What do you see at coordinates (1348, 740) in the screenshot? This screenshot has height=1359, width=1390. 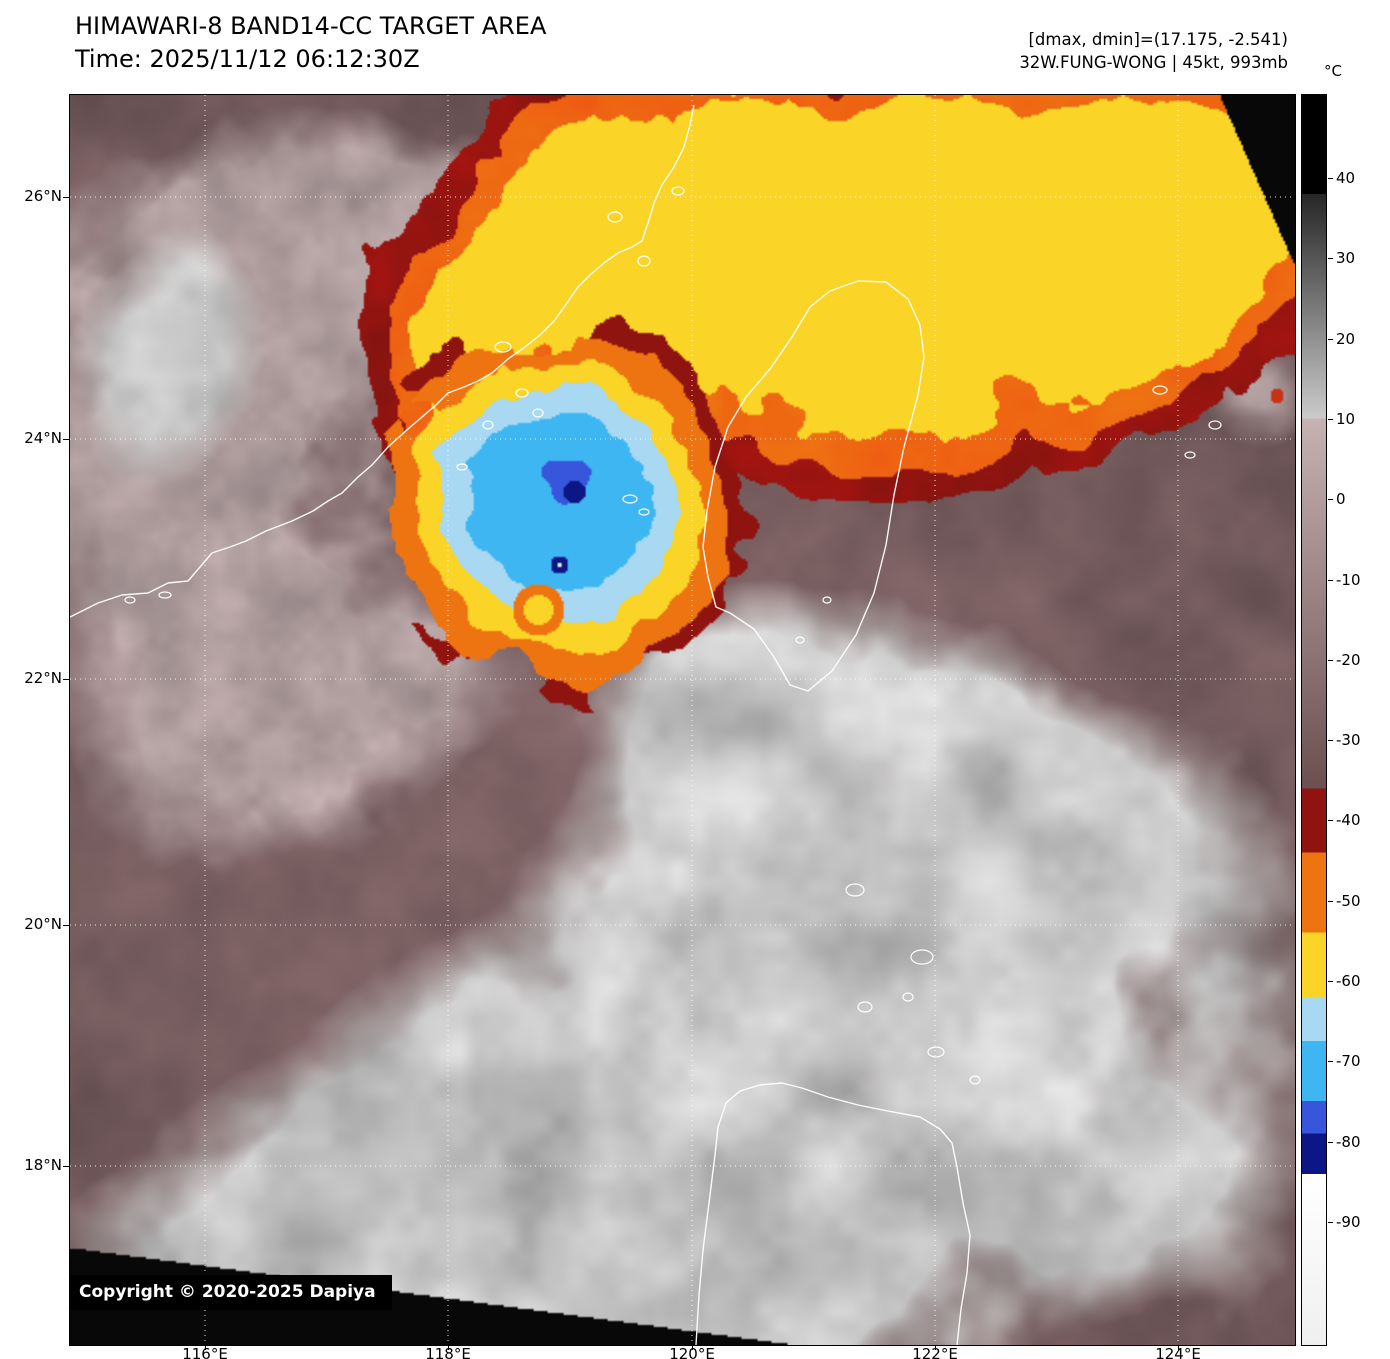 I see `colorbar-tick-label: -30` at bounding box center [1348, 740].